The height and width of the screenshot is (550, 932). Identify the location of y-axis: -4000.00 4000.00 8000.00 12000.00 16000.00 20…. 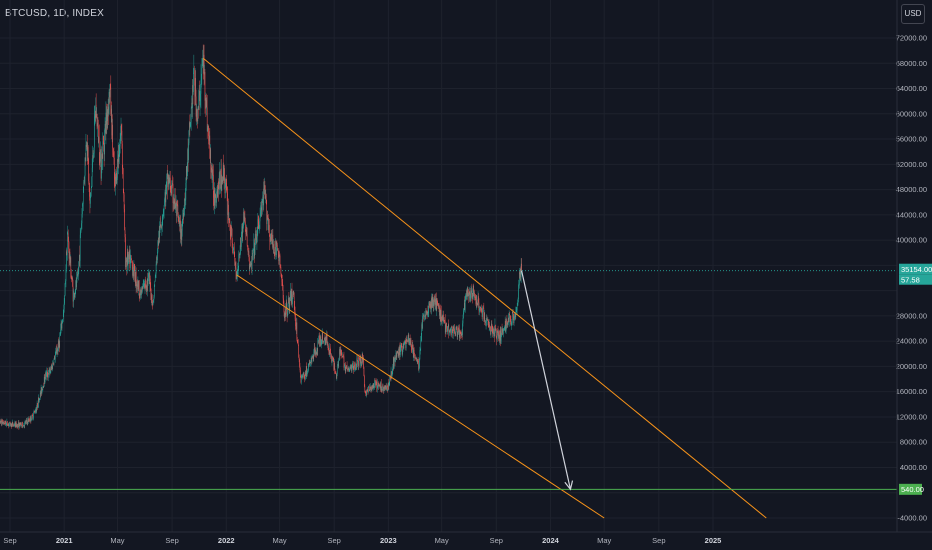
(911, 266).